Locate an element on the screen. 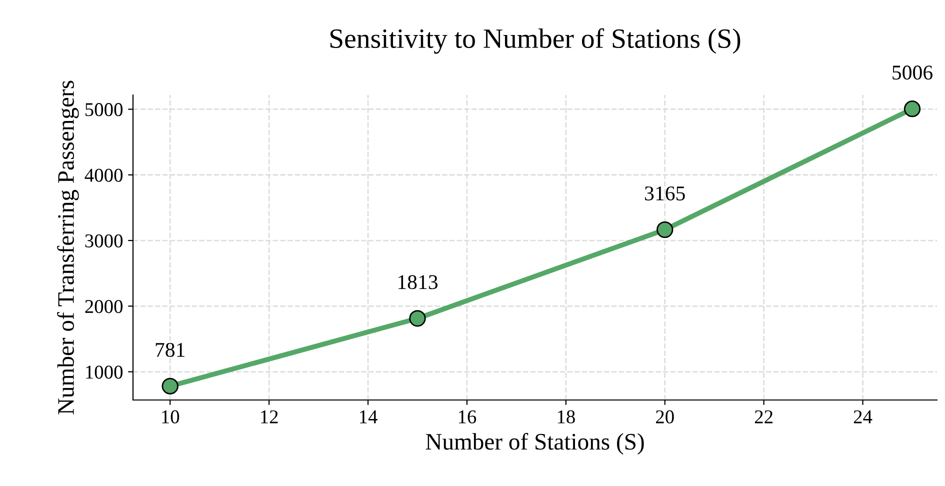 This screenshot has width=945, height=486. y-tick-label: 4000 is located at coordinates (103, 175).